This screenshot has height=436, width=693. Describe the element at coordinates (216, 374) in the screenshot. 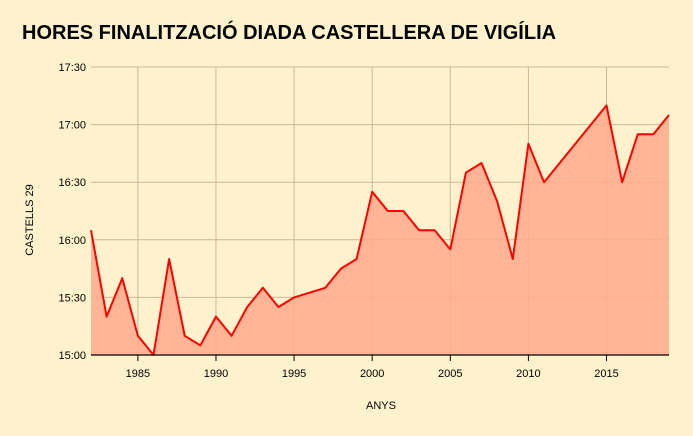

I see `x-tick-label: 1990` at that location.